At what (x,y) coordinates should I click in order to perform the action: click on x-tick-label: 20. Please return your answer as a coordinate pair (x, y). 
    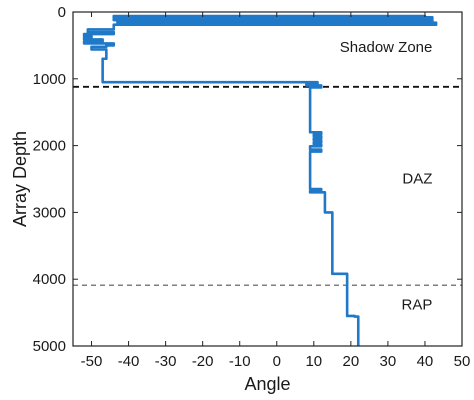
    Looking at the image, I should click on (351, 361).